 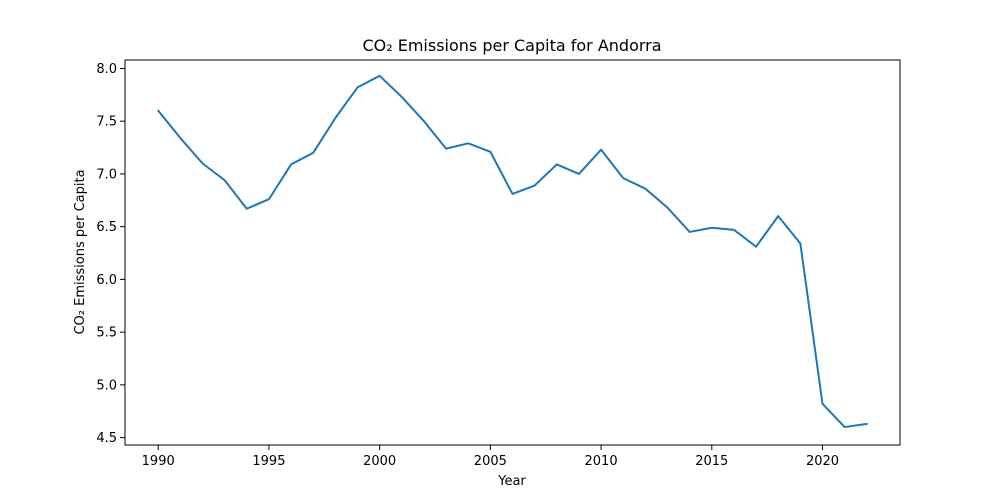 I want to click on chart-title: CO₂ Emissions per Capita for Andorra, so click(x=511, y=45).